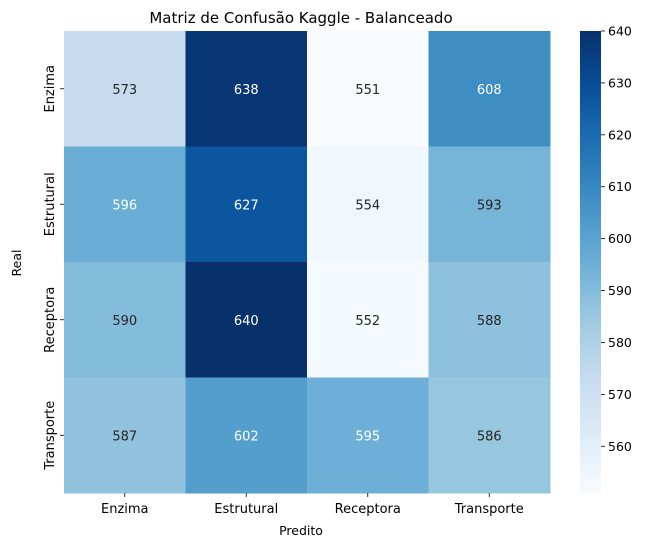  What do you see at coordinates (50, 436) in the screenshot?
I see `y-tick-label: Transporte` at bounding box center [50, 436].